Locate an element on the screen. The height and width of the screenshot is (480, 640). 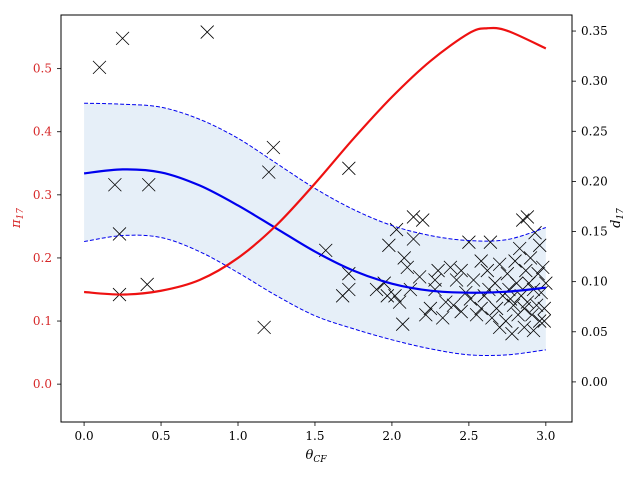
x-tick-label-1: 0.5 is located at coordinates (160, 436).